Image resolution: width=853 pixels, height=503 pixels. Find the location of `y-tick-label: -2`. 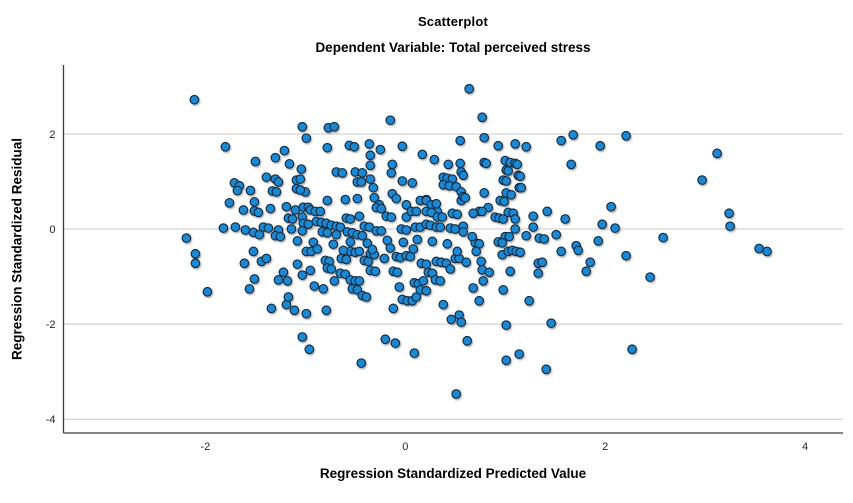

y-tick-label: -2 is located at coordinates (51, 325).